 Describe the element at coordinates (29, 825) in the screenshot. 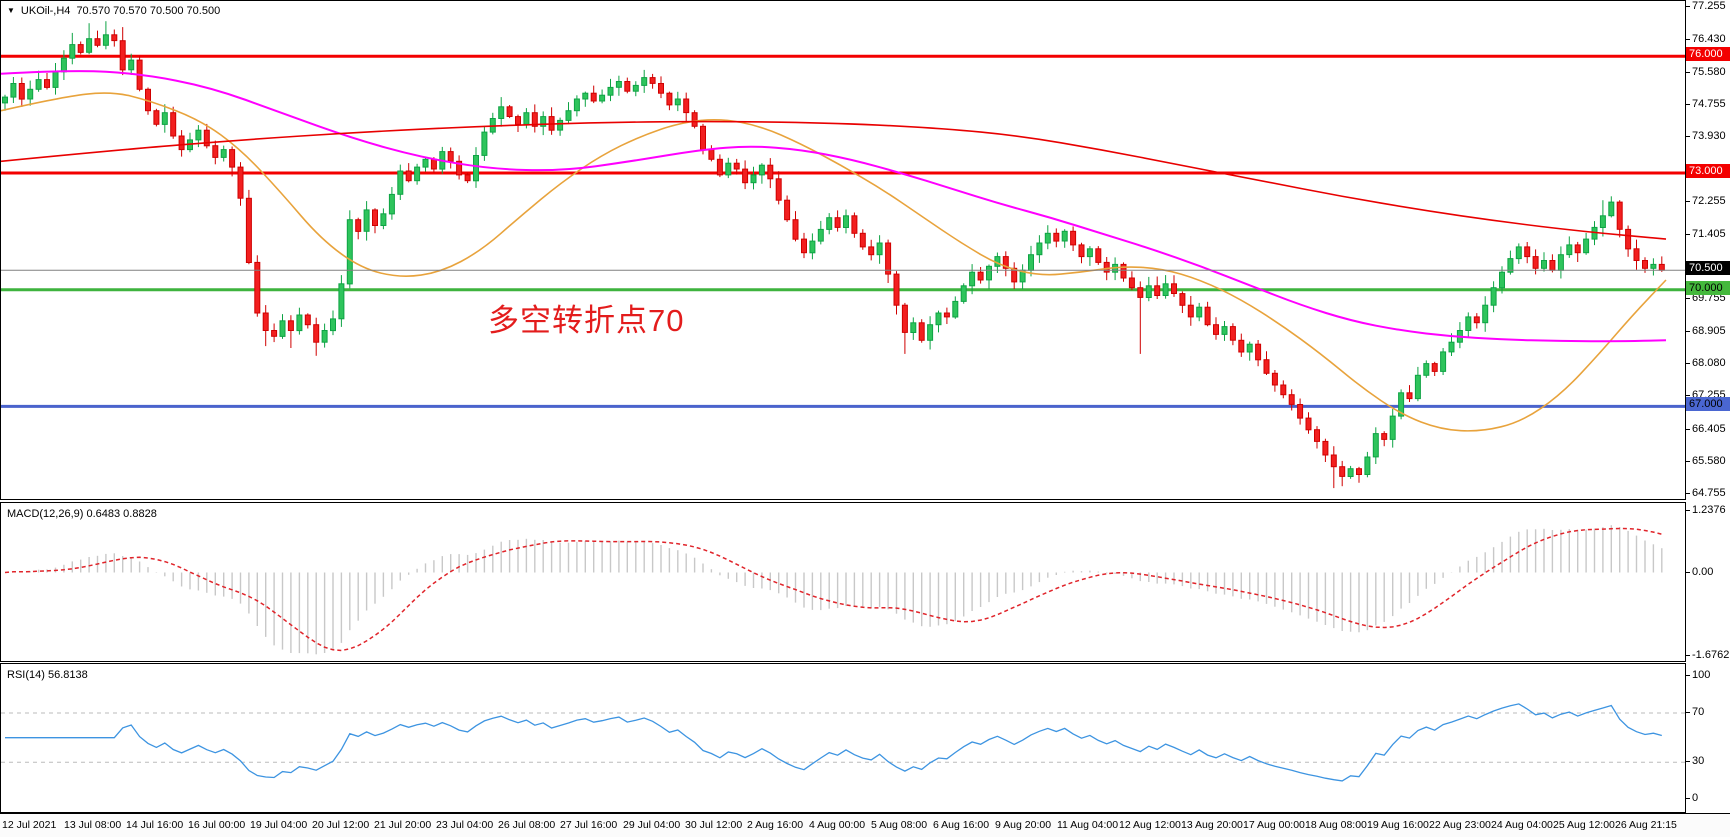

I see `time-label: 12 Jul 2021` at that location.